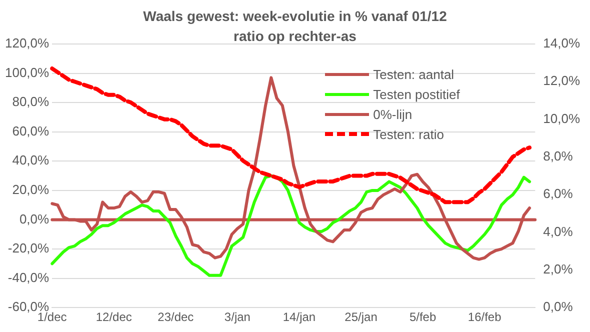 The height and width of the screenshot is (332, 590). I want to click on y-tick-label: -20,0%, so click(29, 248).